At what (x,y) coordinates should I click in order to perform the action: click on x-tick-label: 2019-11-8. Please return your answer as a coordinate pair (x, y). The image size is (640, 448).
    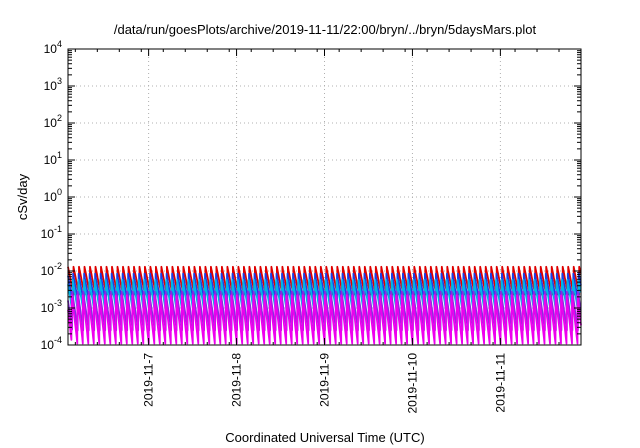
    Looking at the image, I should click on (237, 380).